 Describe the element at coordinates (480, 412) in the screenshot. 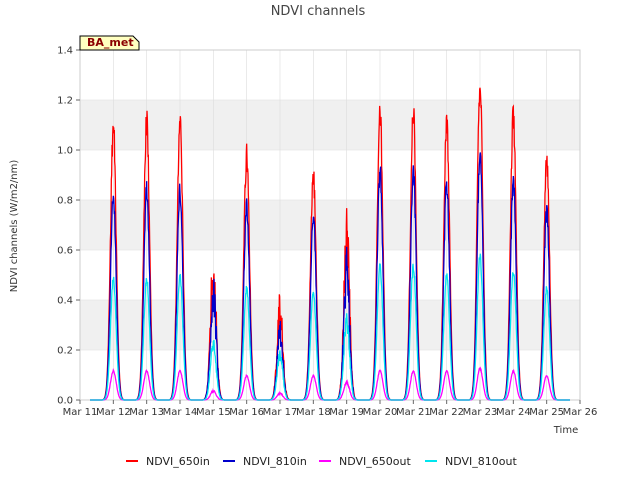

I see `x-tick-label: Mar 23` at that location.